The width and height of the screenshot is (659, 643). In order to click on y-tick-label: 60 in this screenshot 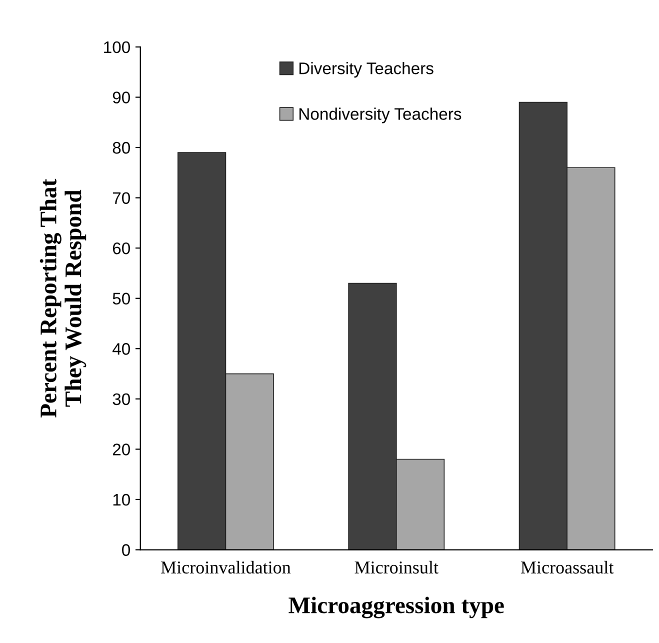, I will do `click(121, 248)`.